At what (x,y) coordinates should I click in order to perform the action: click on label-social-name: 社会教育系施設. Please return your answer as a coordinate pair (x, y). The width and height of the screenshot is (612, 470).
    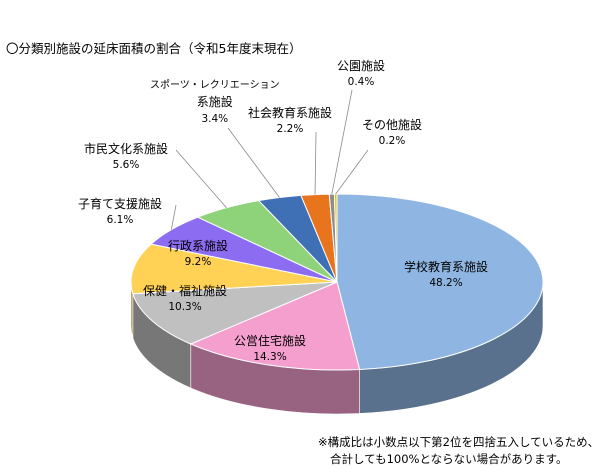
    Looking at the image, I should click on (290, 113).